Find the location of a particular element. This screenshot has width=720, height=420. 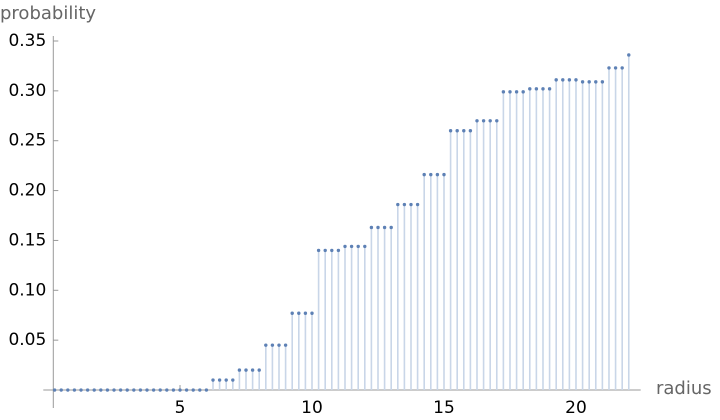

x-axis-label: radius is located at coordinates (684, 388).